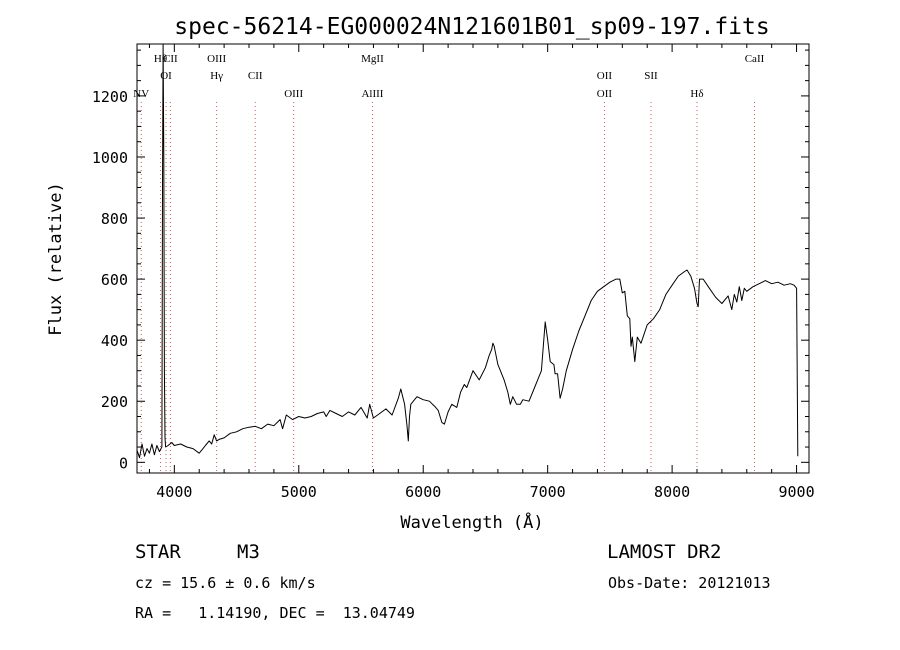 This screenshot has width=900, height=650. Describe the element at coordinates (755, 59) in the screenshot. I see `spectral-line-label: CaII` at that location.